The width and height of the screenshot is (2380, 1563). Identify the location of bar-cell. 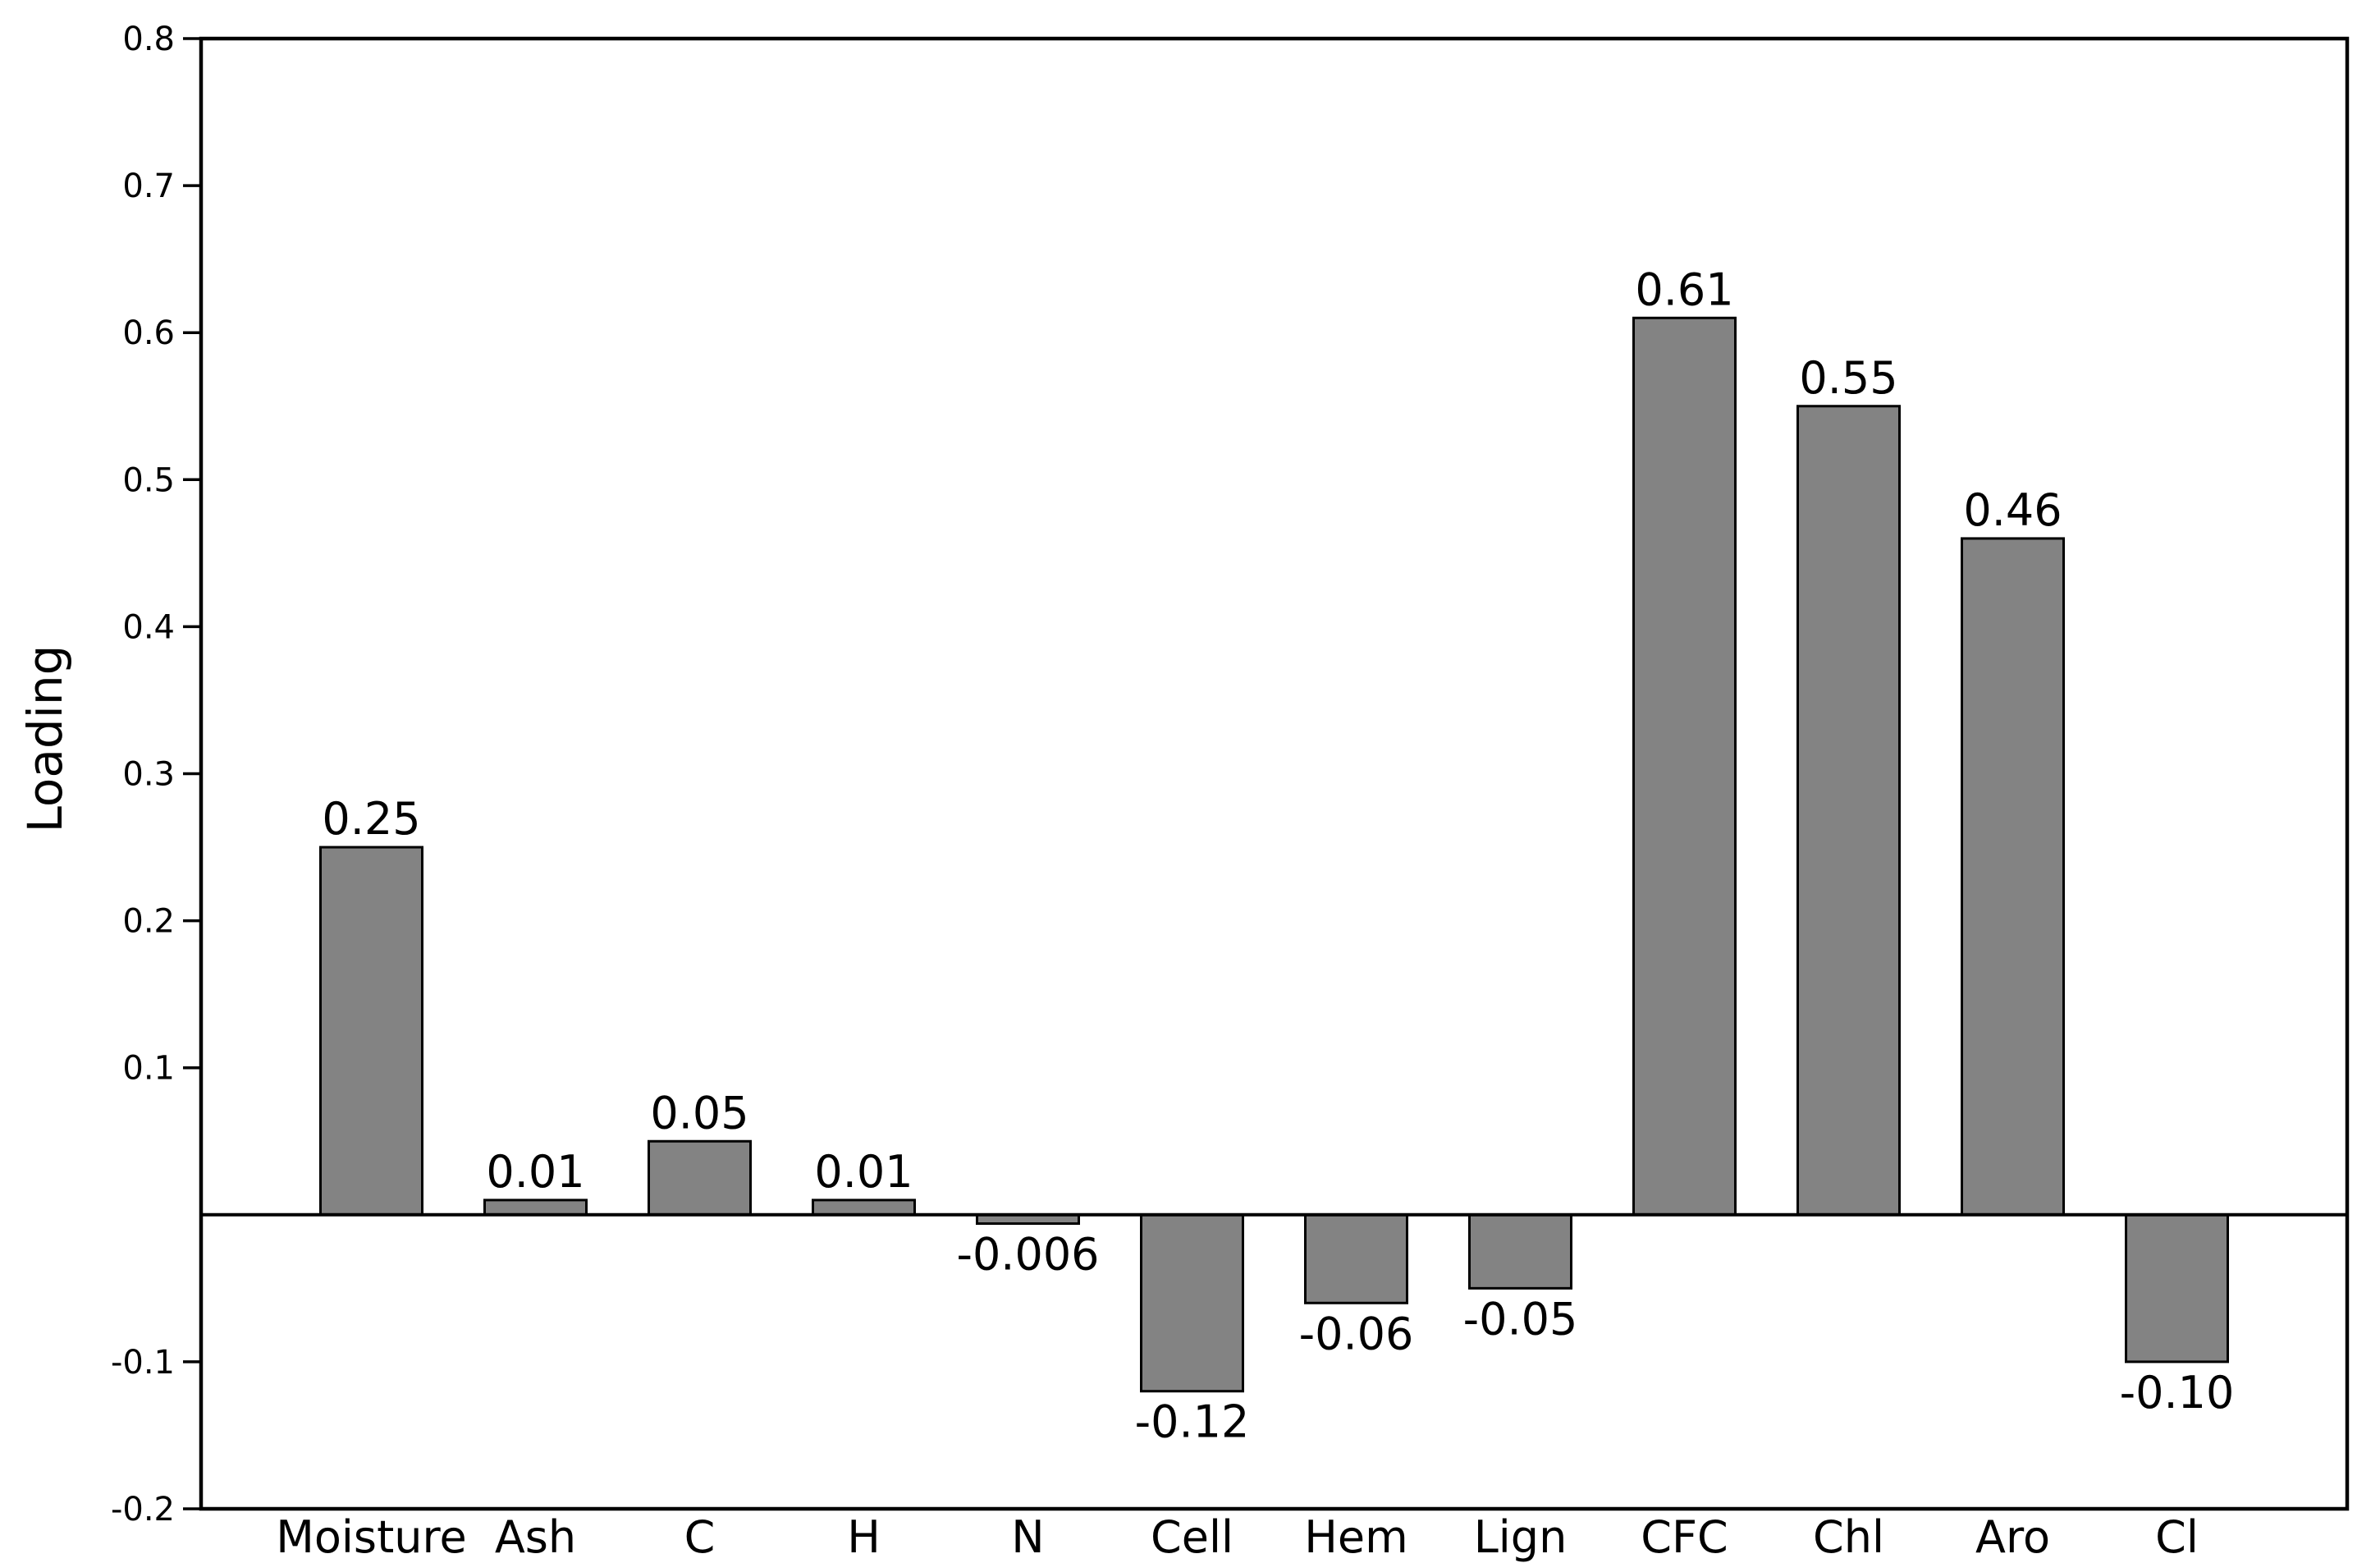
(1192, 1303).